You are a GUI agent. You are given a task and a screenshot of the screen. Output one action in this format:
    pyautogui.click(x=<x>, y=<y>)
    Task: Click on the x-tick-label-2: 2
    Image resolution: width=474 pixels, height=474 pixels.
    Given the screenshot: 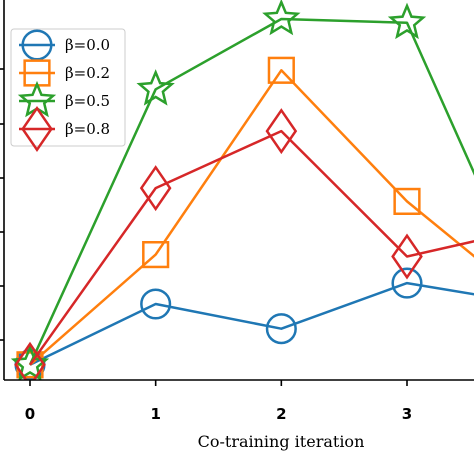 What is the action you would take?
    pyautogui.click(x=281, y=414)
    